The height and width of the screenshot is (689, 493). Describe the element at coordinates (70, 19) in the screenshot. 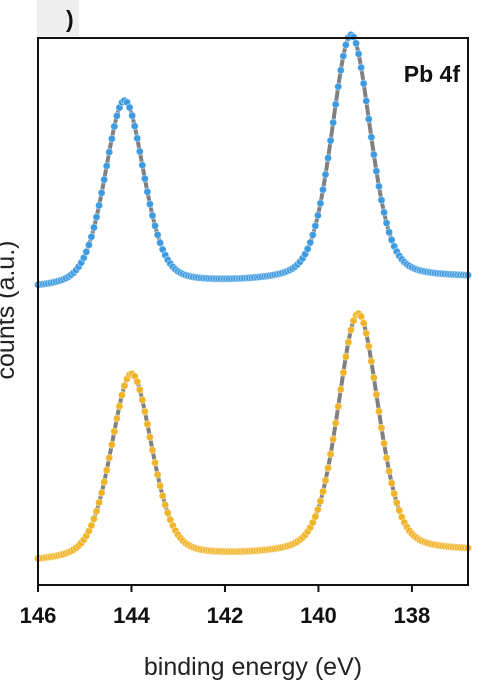

I see `panel-letter: )` at that location.